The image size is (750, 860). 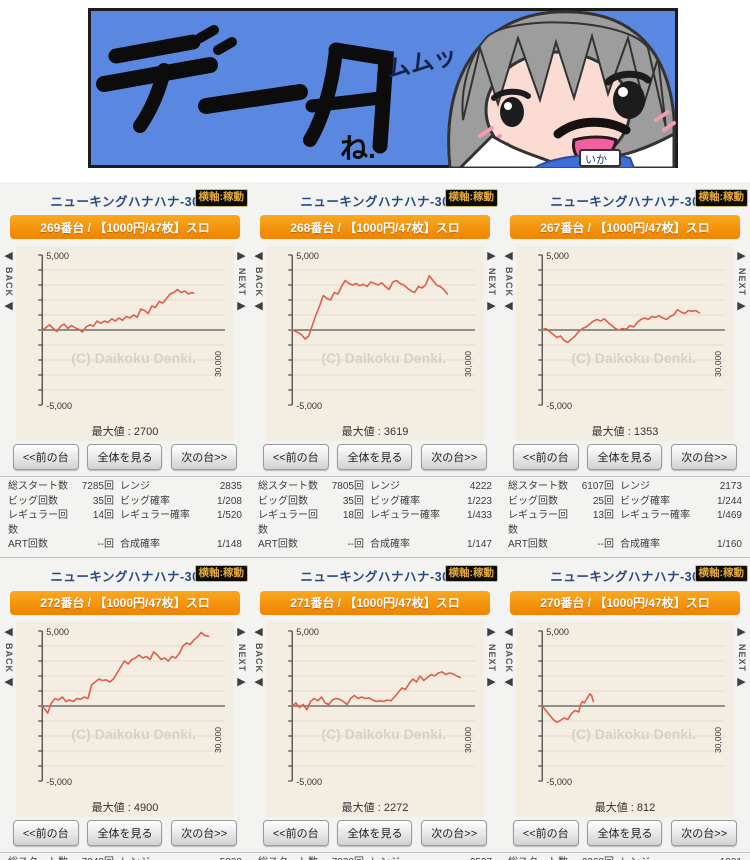 What do you see at coordinates (353, 515) in the screenshot?
I see `reg-count-value: 18回` at bounding box center [353, 515].